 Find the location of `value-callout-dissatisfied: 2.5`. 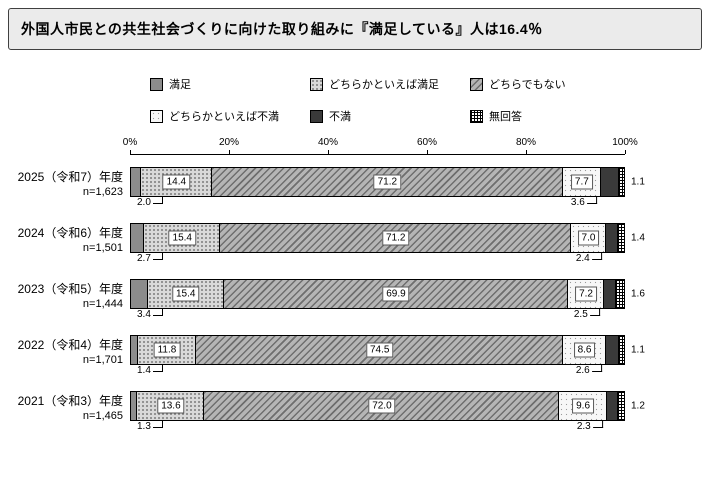

value-callout-dissatisfied: 2.5 is located at coordinates (587, 314).